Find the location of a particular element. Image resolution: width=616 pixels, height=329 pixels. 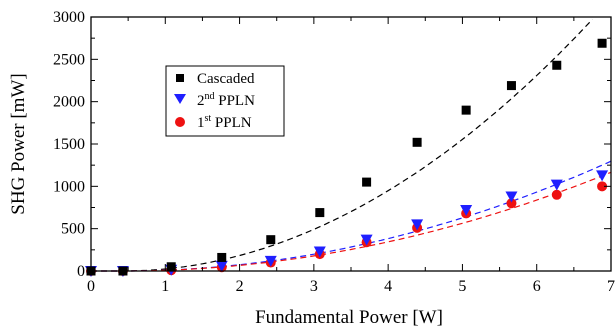

y-tick-label: 1000 is located at coordinates (69, 186).